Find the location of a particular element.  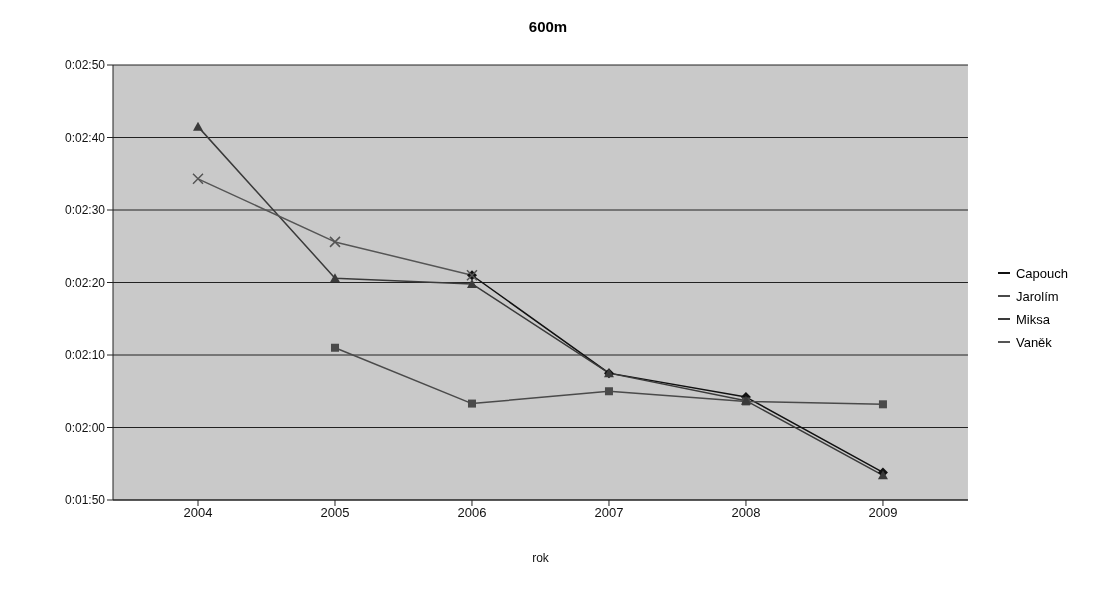

y-tick-label: 0:02:10 is located at coordinates (85, 355).